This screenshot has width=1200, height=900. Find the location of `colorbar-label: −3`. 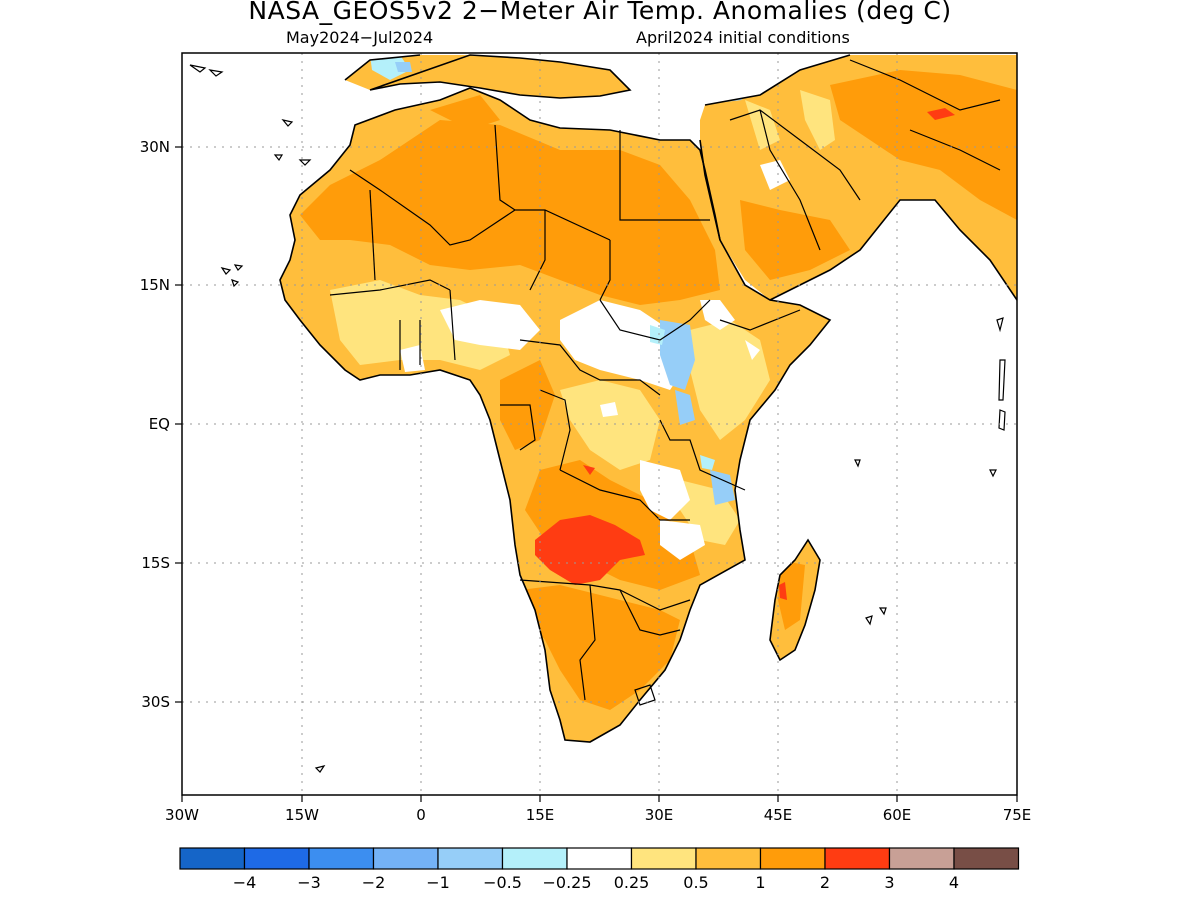

colorbar-label: −3 is located at coordinates (309, 882).